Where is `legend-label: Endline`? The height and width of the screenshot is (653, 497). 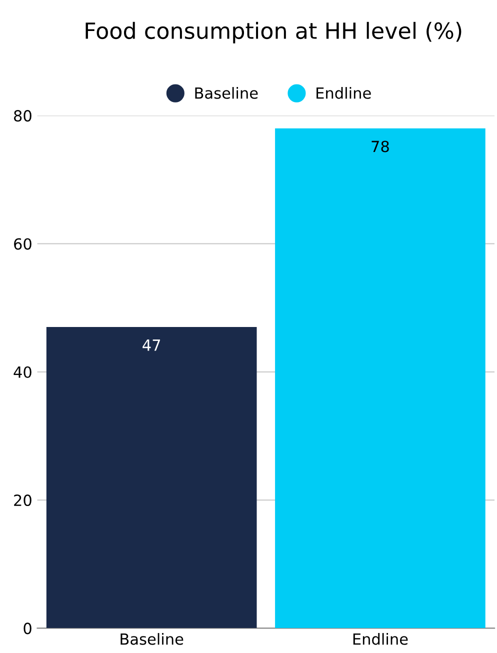 legend-label: Endline is located at coordinates (343, 93).